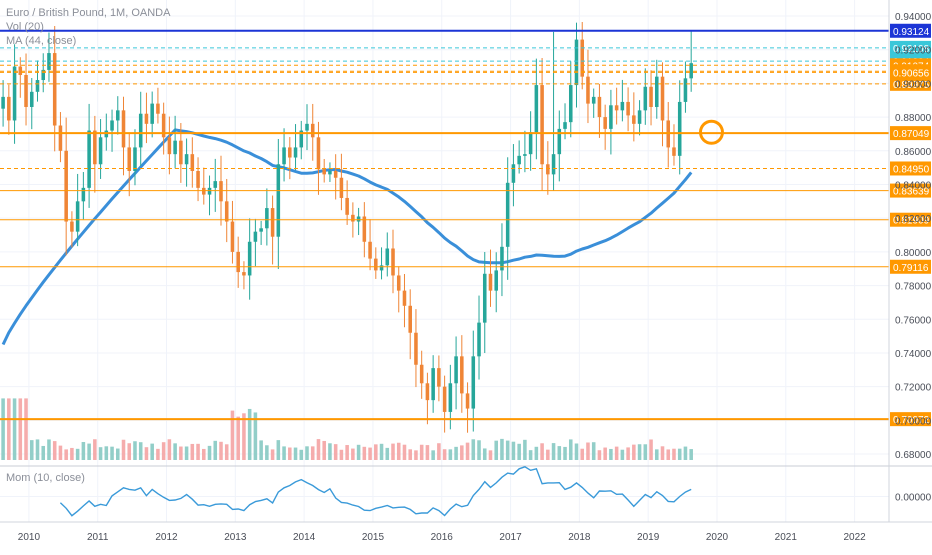 The width and height of the screenshot is (932, 555). What do you see at coordinates (41, 41) in the screenshot?
I see `ma-legend: MA (44, close)` at bounding box center [41, 41].